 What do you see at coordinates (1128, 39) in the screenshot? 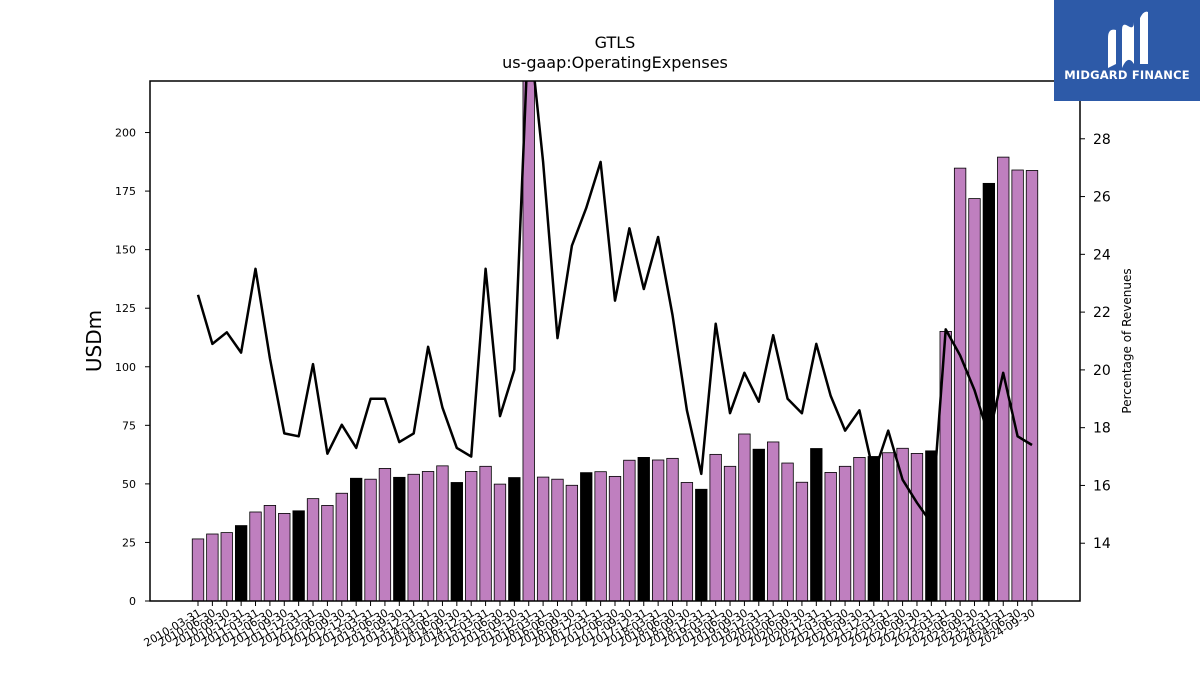
I see `midgard-logo-icon` at bounding box center [1128, 39].